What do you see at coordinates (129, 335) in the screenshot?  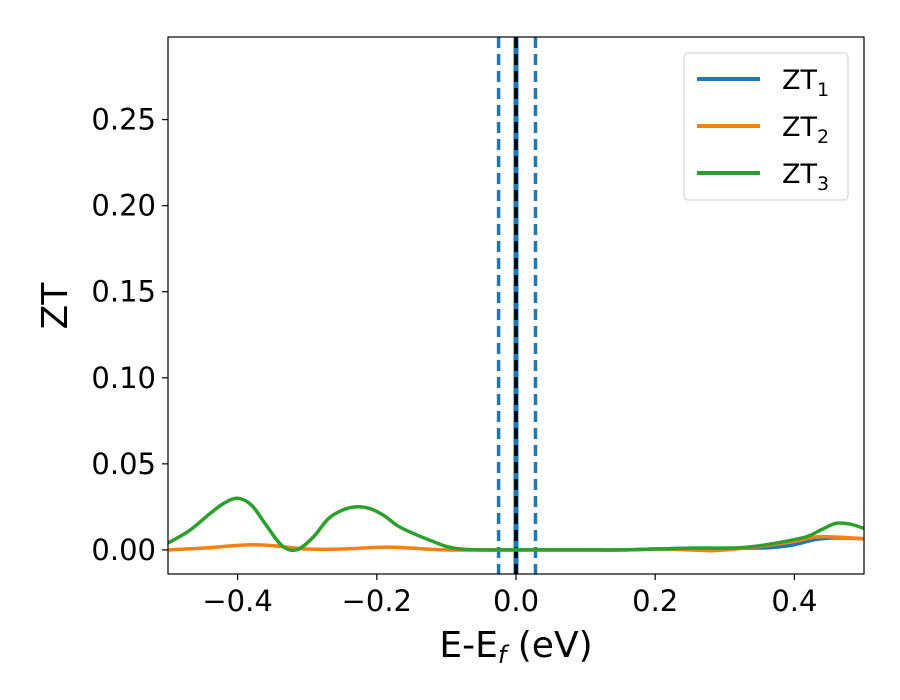 I see `y-axis-ticks: 0.00 0.05 0.10 0.15 0.20 0.25` at bounding box center [129, 335].